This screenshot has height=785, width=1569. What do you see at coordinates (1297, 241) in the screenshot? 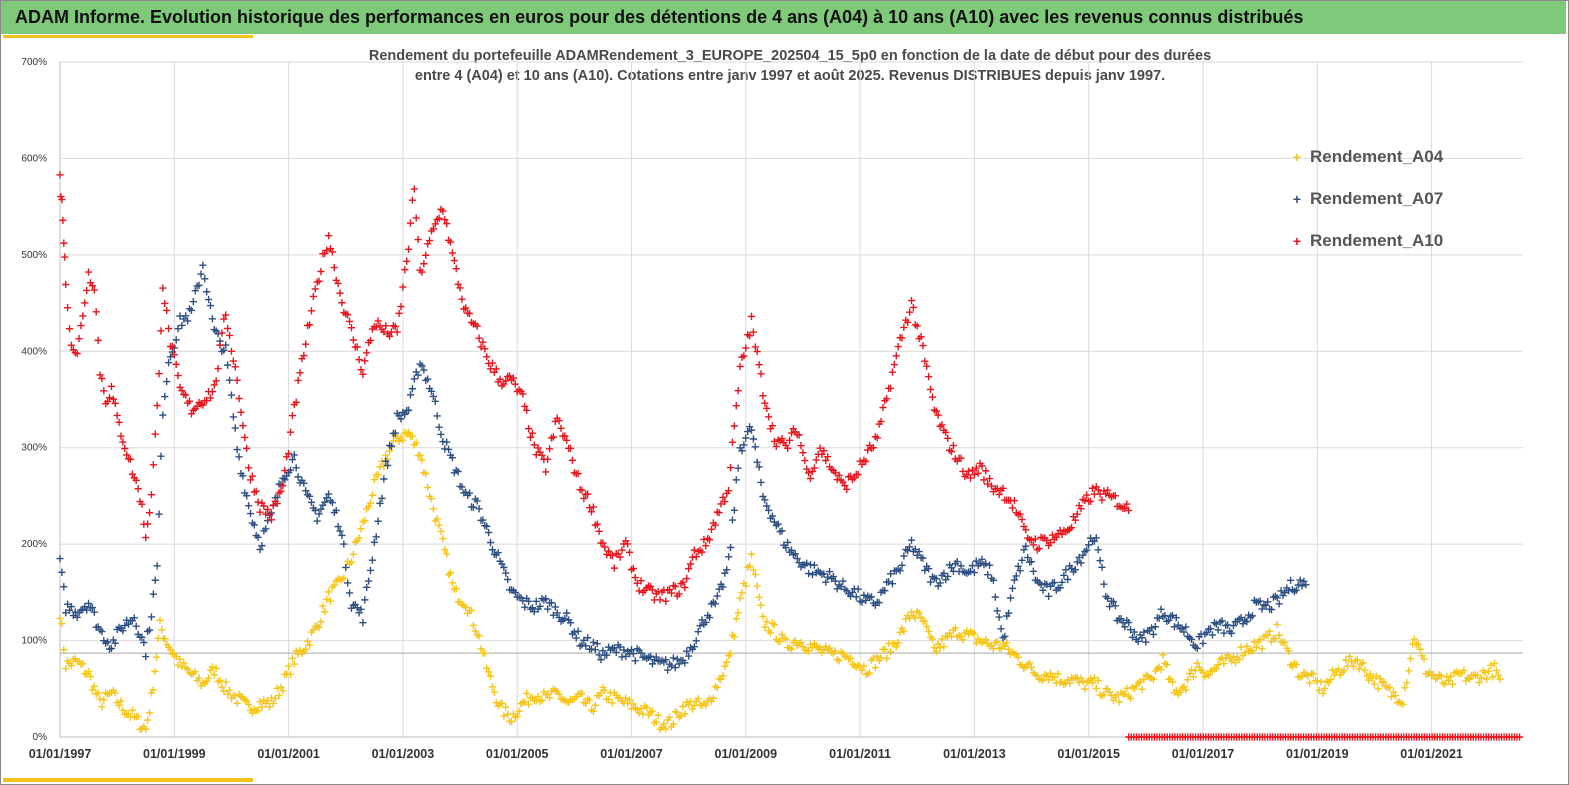
I see `legend-marker-a10: +` at bounding box center [1297, 241].